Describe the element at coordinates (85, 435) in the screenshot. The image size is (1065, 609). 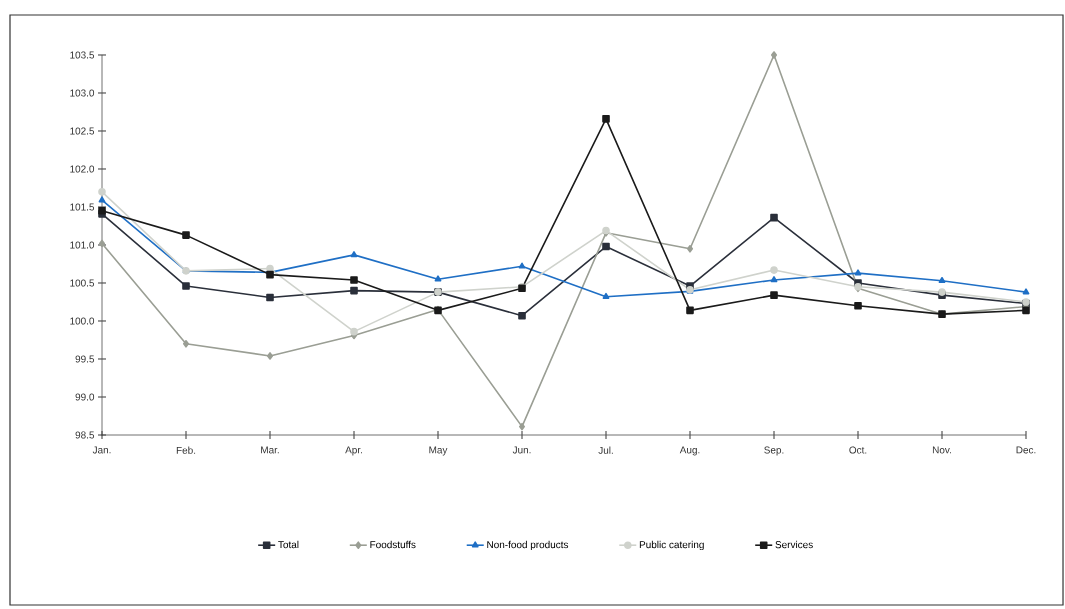
I see `y-tick-label: 98.5` at that location.